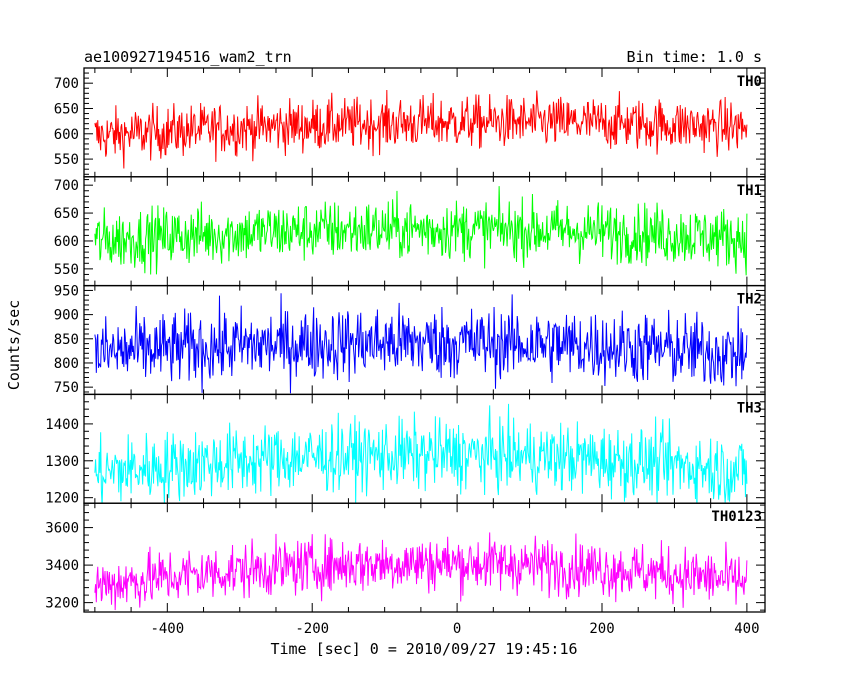  What do you see at coordinates (421, 129) in the screenshot?
I see `series-line-th0` at bounding box center [421, 129].